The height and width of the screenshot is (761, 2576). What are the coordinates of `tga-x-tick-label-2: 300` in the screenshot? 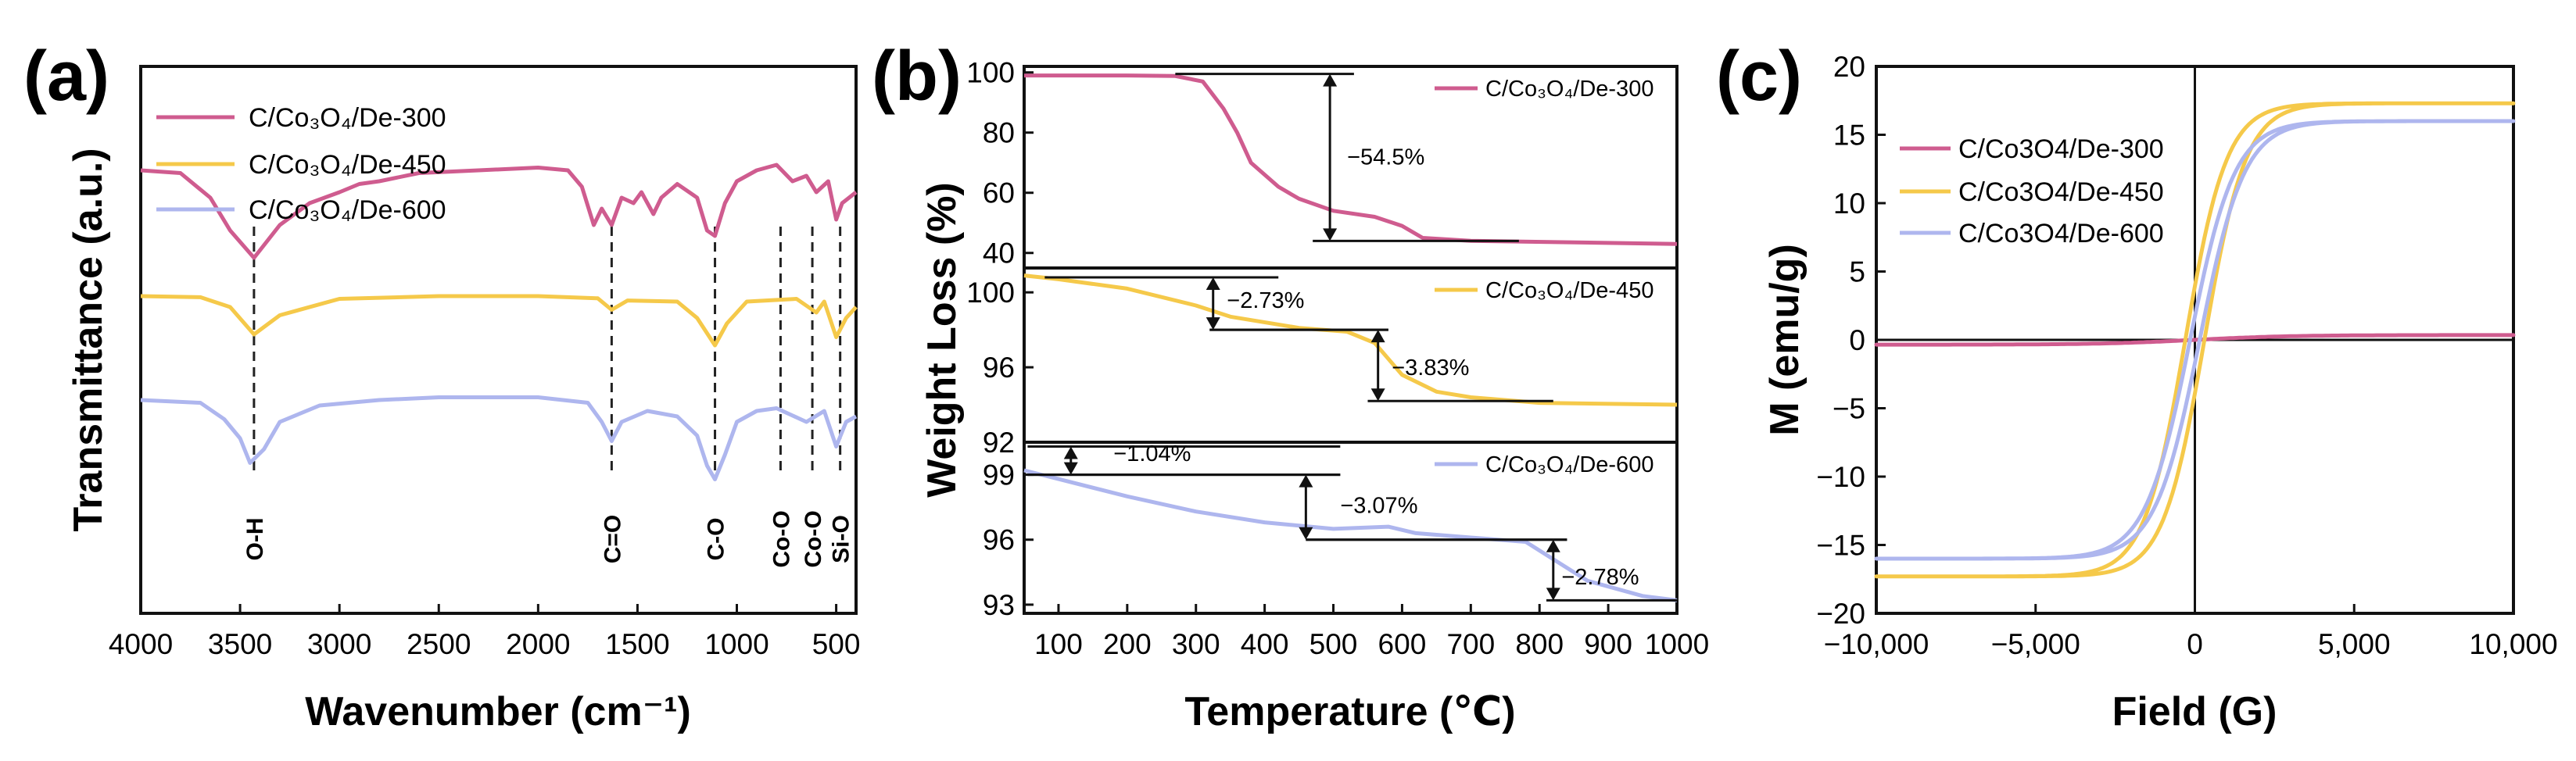 It's located at (1196, 644).